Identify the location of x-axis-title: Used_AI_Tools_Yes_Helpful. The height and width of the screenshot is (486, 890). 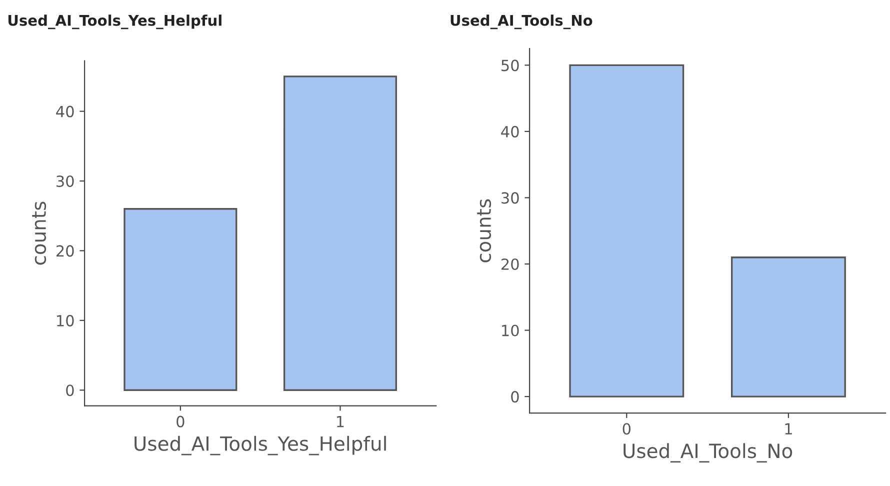
(260, 446).